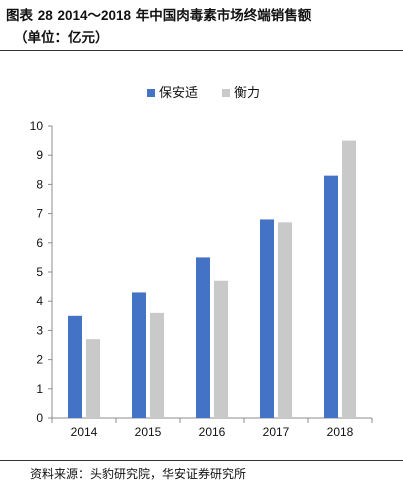 This screenshot has height=488, width=403. What do you see at coordinates (61, 38) in the screenshot?
I see `chart-subtitle: （单位：亿元）` at bounding box center [61, 38].